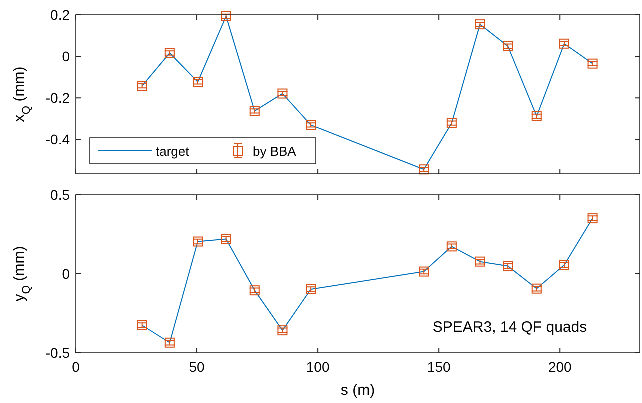  Describe the element at coordinates (439, 367) in the screenshot. I see `x-tick-label: 150` at that location.